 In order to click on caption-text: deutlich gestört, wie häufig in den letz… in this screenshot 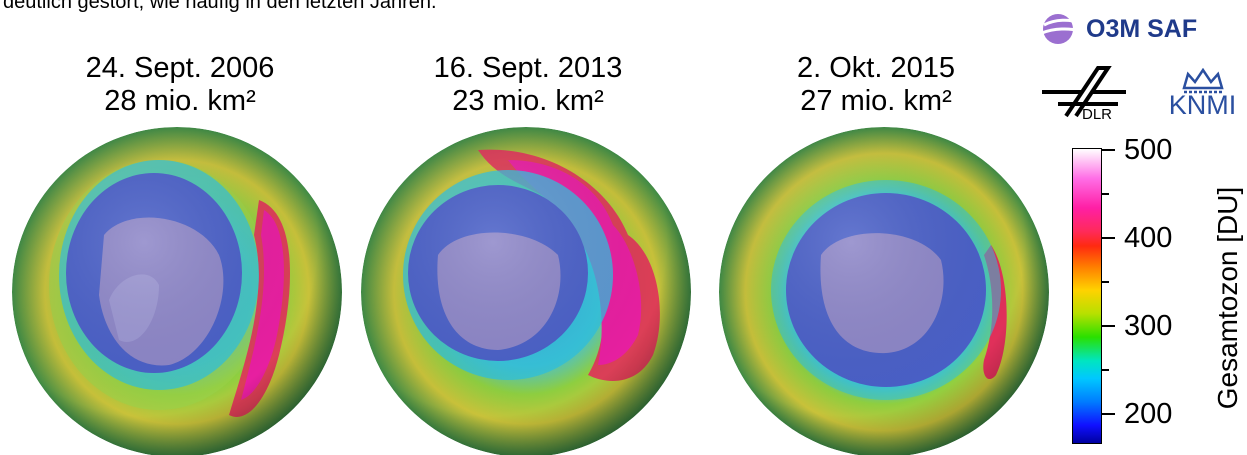, I will do `click(220, 6)`.